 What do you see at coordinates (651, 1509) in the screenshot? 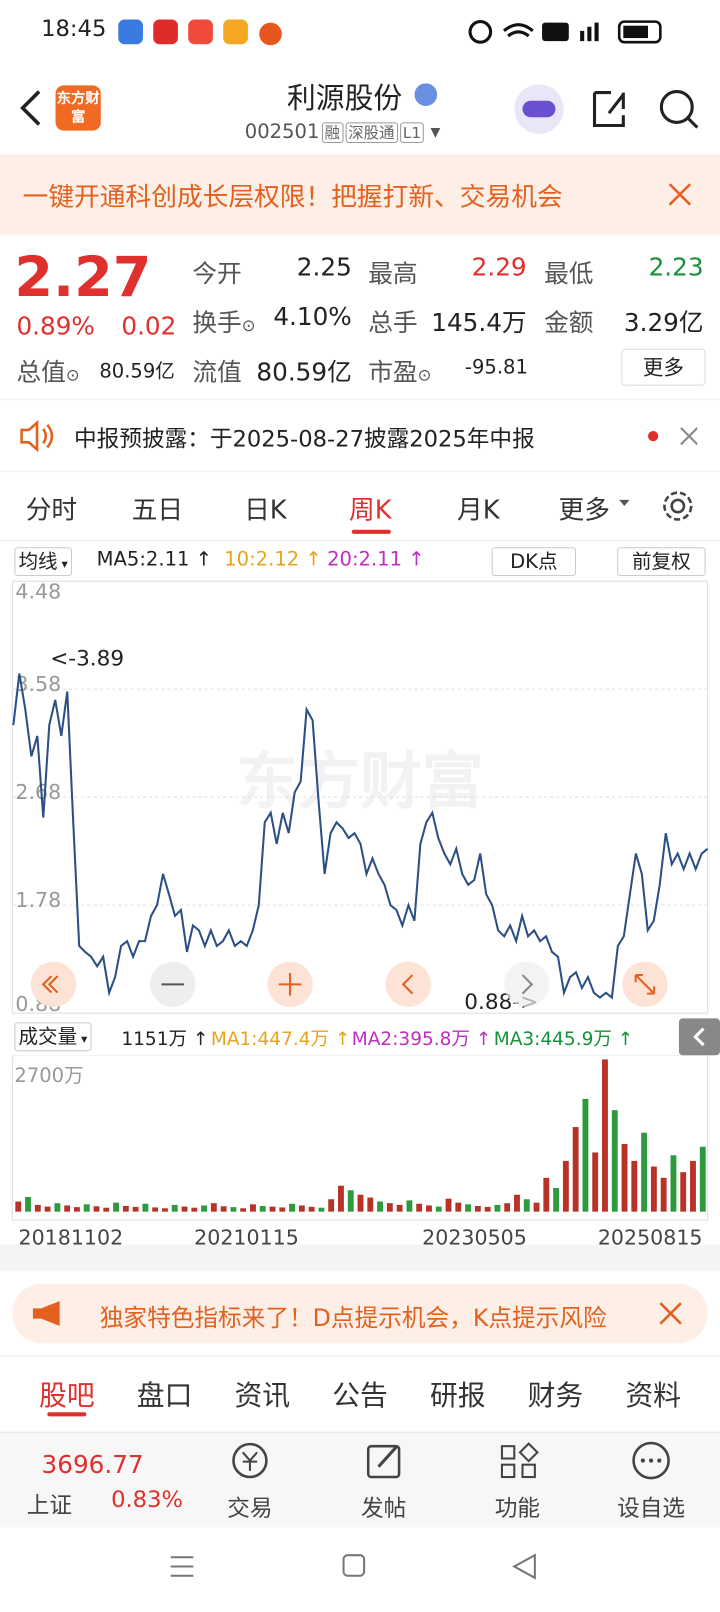
I see `nav-item: 设自选` at bounding box center [651, 1509].